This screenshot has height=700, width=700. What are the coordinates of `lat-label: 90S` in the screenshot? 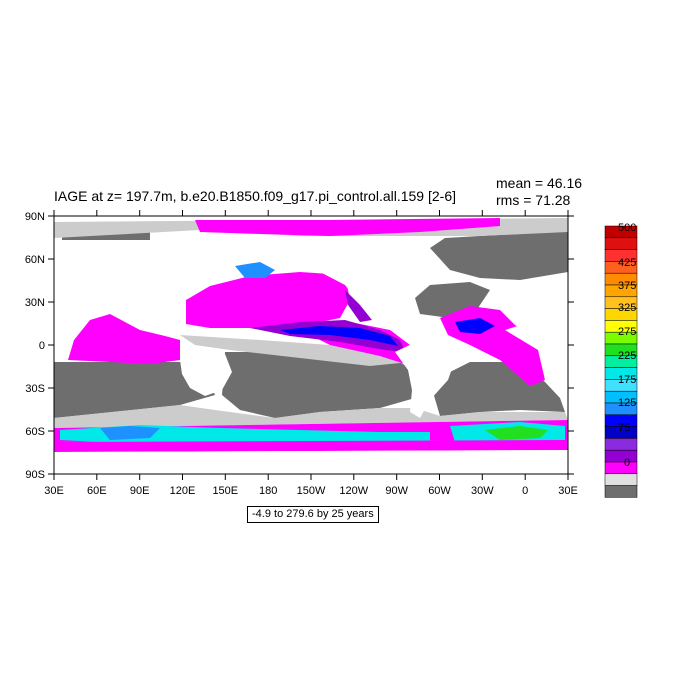 It's located at (35, 475).